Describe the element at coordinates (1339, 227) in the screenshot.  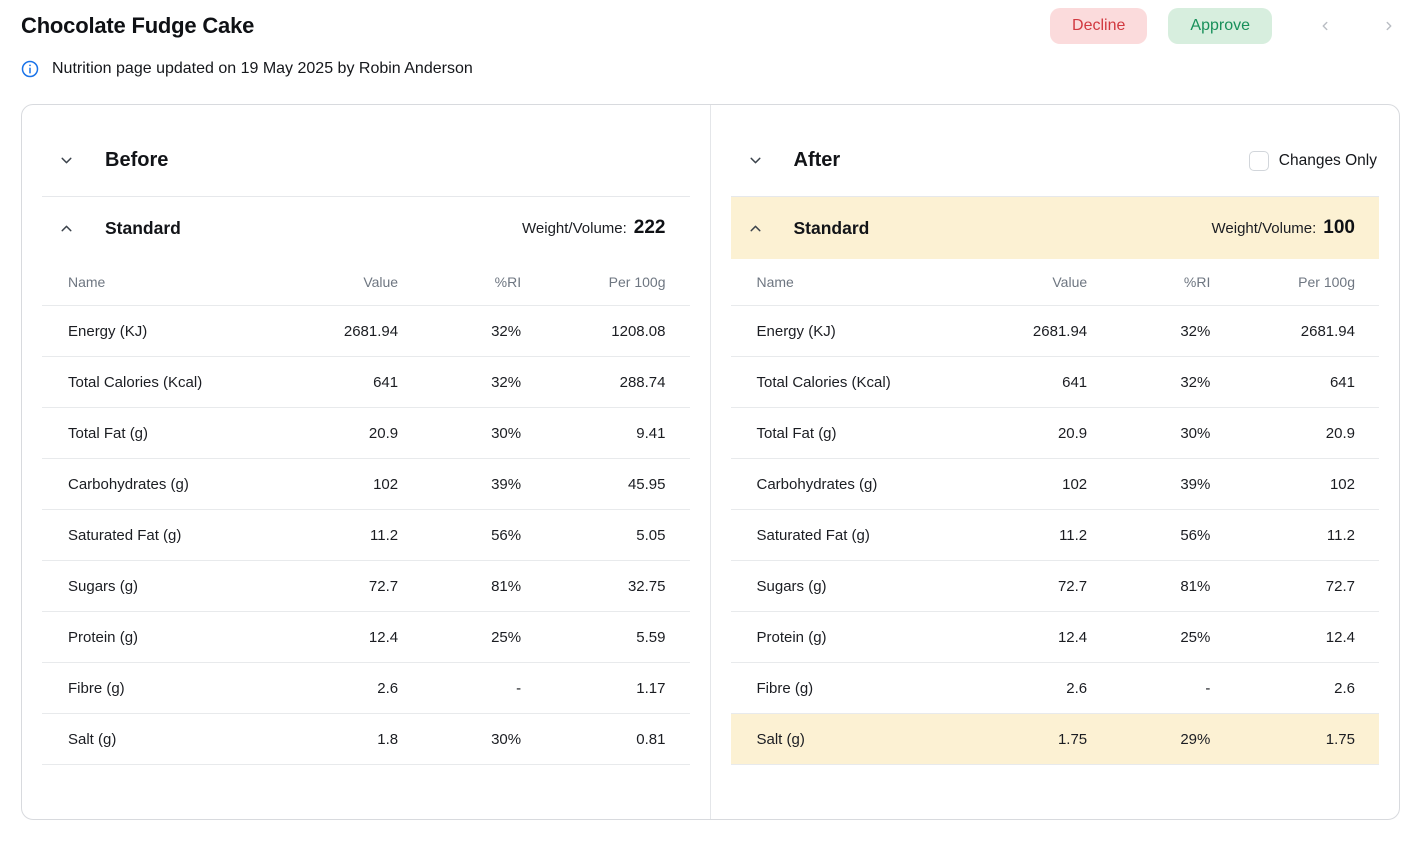
I see `weight-volume-value: 100` at that location.